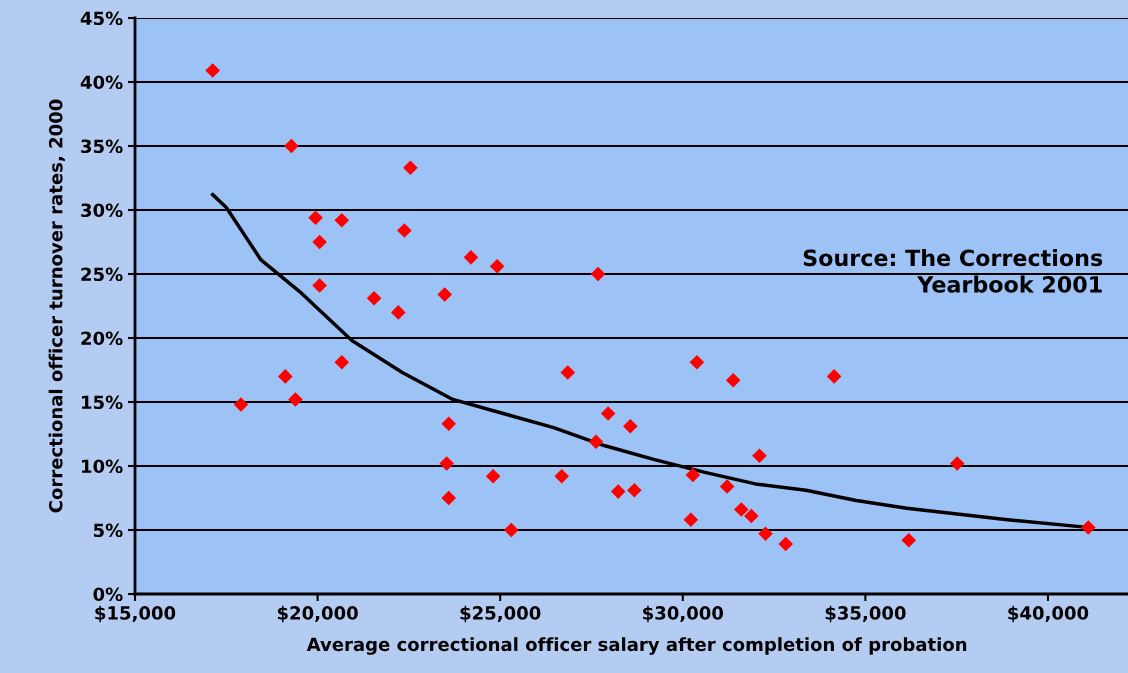 The width and height of the screenshot is (1128, 673). What do you see at coordinates (102, 466) in the screenshot?
I see `y-tick-label: 10%` at bounding box center [102, 466].